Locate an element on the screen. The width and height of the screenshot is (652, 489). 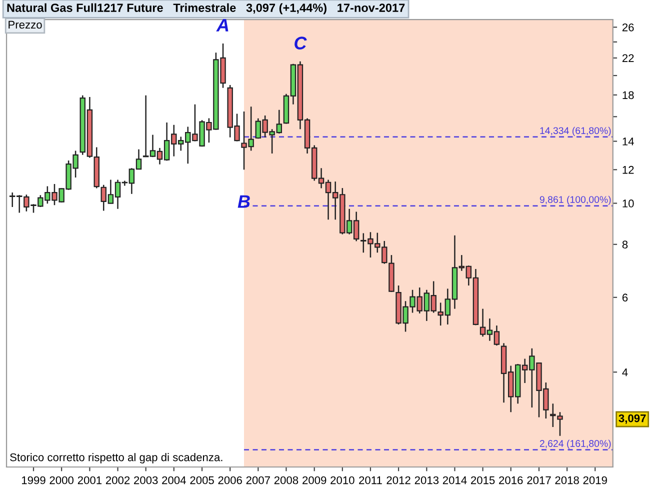
x-tick-label: 2007 is located at coordinates (258, 480).